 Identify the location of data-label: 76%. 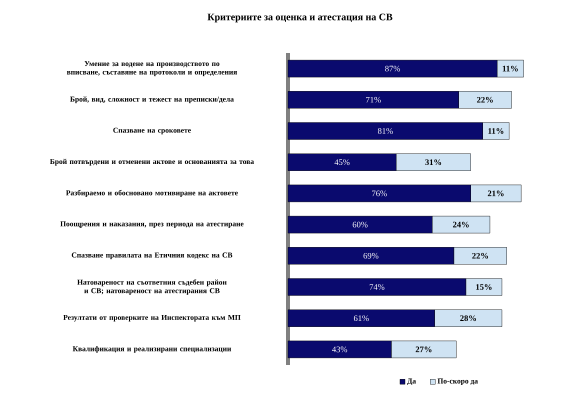
(379, 193).